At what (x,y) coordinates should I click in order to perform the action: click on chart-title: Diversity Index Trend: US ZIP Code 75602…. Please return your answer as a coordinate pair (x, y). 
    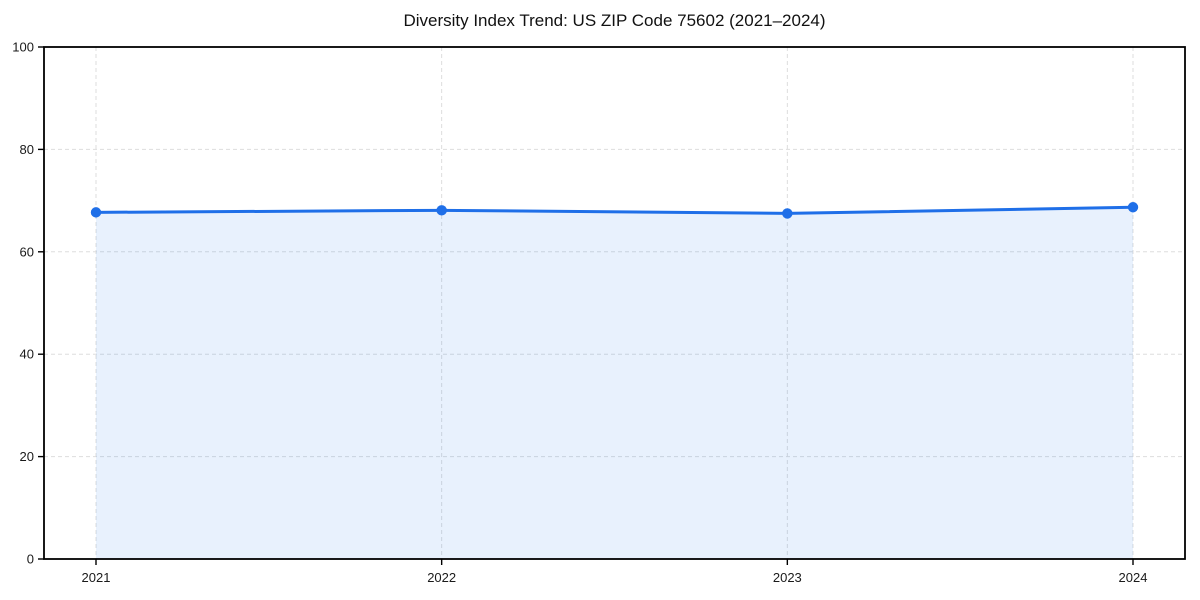
    Looking at the image, I should click on (614, 20).